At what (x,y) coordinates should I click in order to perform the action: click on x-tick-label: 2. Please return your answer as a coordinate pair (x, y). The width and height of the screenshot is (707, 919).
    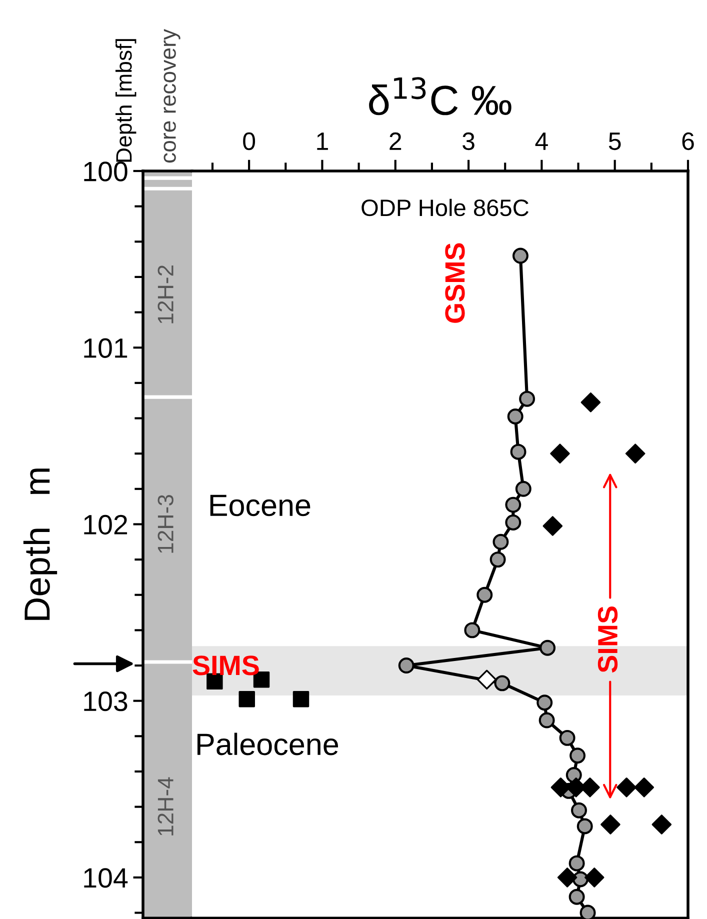
    Looking at the image, I should click on (396, 141).